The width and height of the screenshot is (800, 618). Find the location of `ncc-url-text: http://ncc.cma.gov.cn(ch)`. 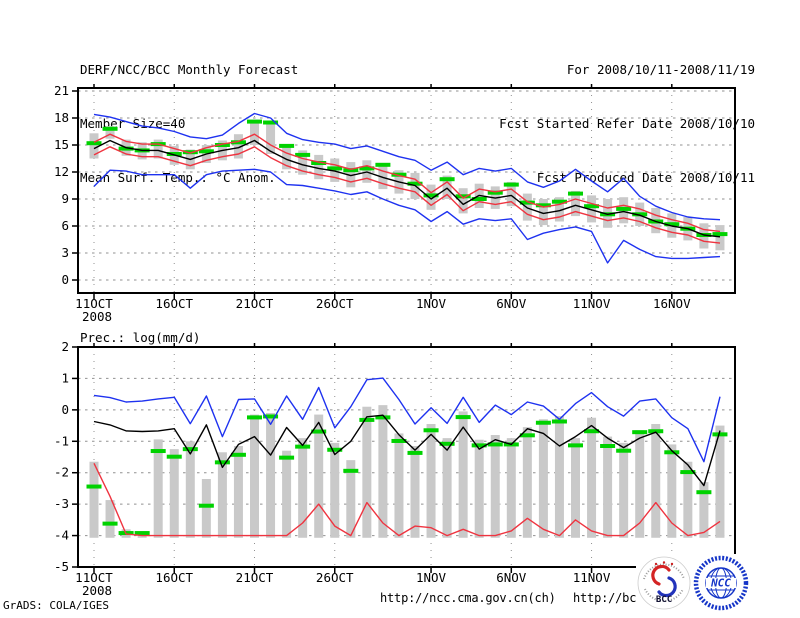

ncc-url-text: http://ncc.cma.gov.cn(ch) is located at coordinates (468, 598).